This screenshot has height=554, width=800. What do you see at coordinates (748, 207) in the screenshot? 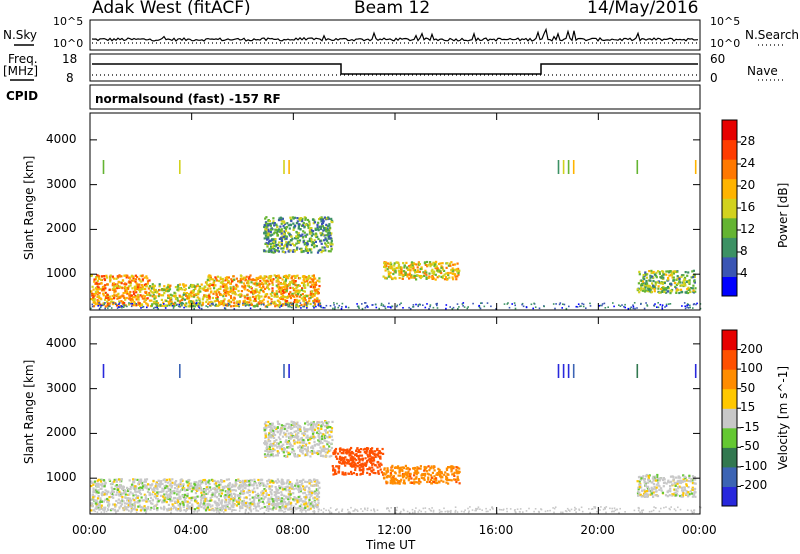
I see `colorbar-tick-label: 16` at bounding box center [748, 207].